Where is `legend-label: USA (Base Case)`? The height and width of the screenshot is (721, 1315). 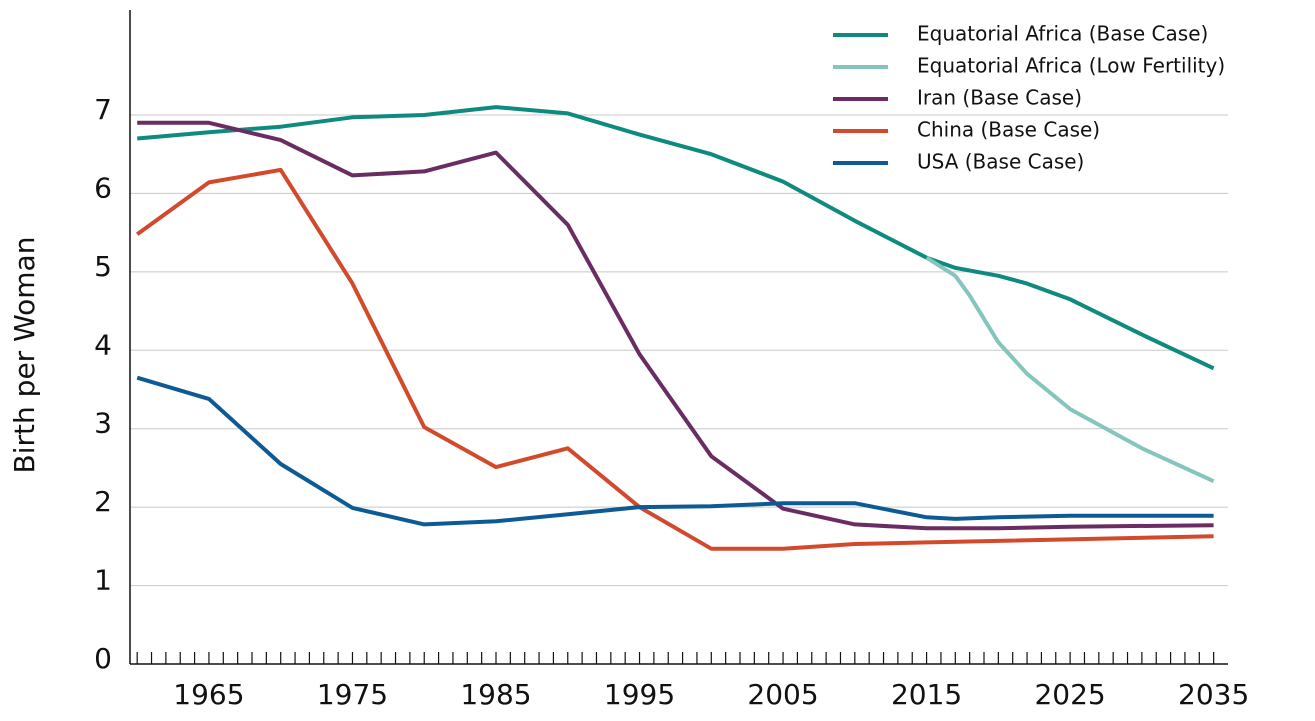 legend-label: USA (Base Case) is located at coordinates (1000, 162).